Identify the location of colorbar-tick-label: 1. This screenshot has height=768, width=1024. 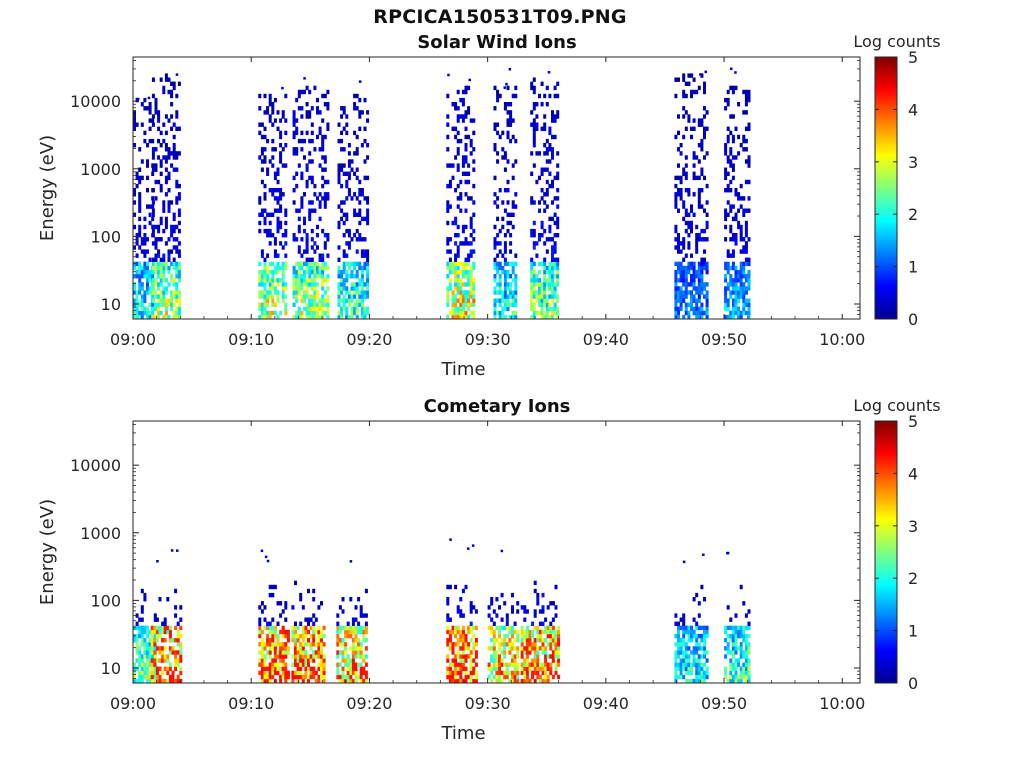
(913, 631).